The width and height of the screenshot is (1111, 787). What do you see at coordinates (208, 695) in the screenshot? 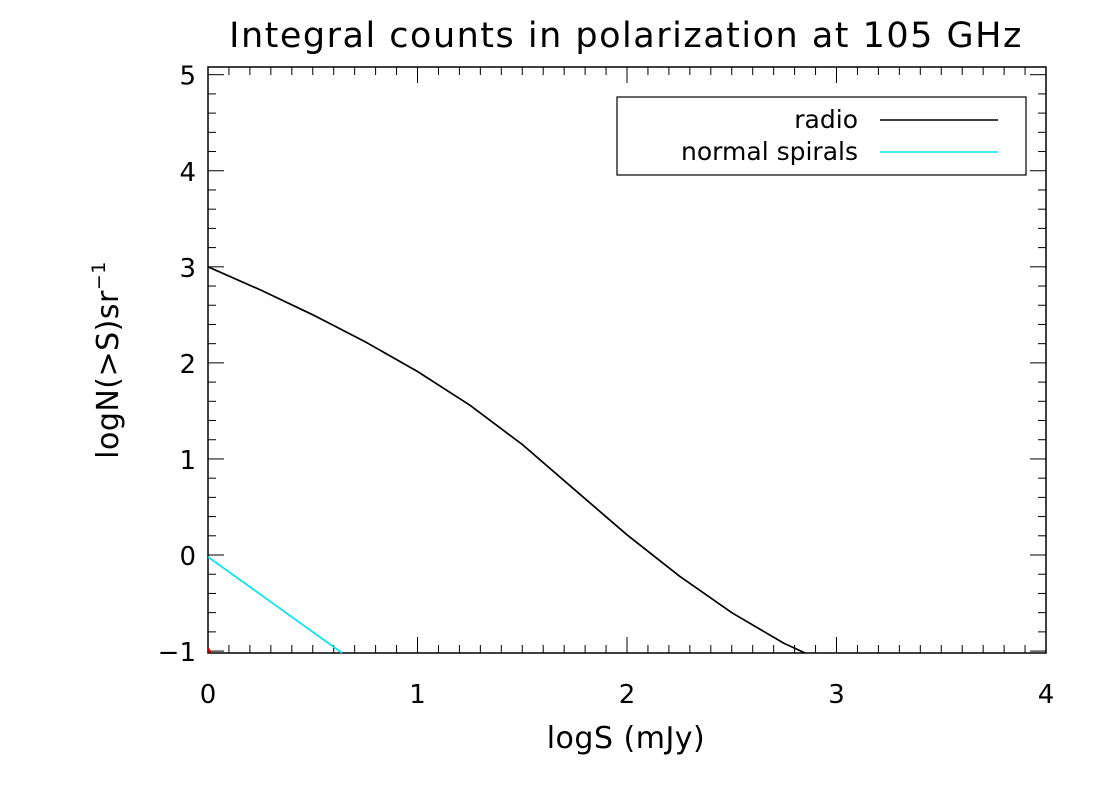
I see `x-tick-label: 0` at bounding box center [208, 695].